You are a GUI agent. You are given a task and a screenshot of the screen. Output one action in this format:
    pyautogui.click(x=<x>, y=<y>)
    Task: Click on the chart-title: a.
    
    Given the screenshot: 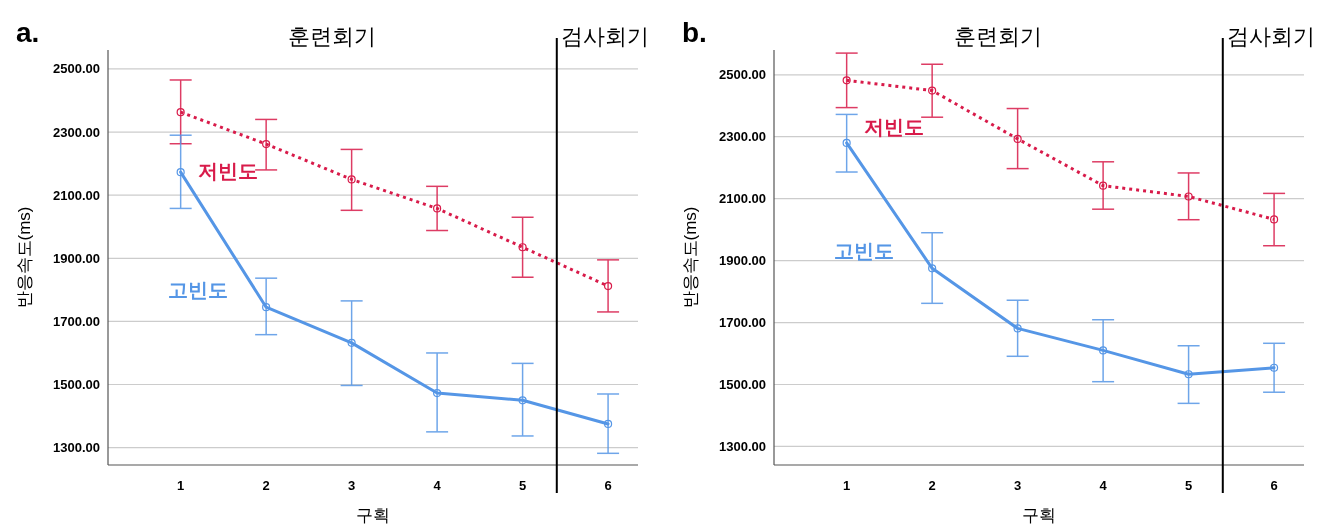 What is the action you would take?
    pyautogui.click(x=28, y=32)
    